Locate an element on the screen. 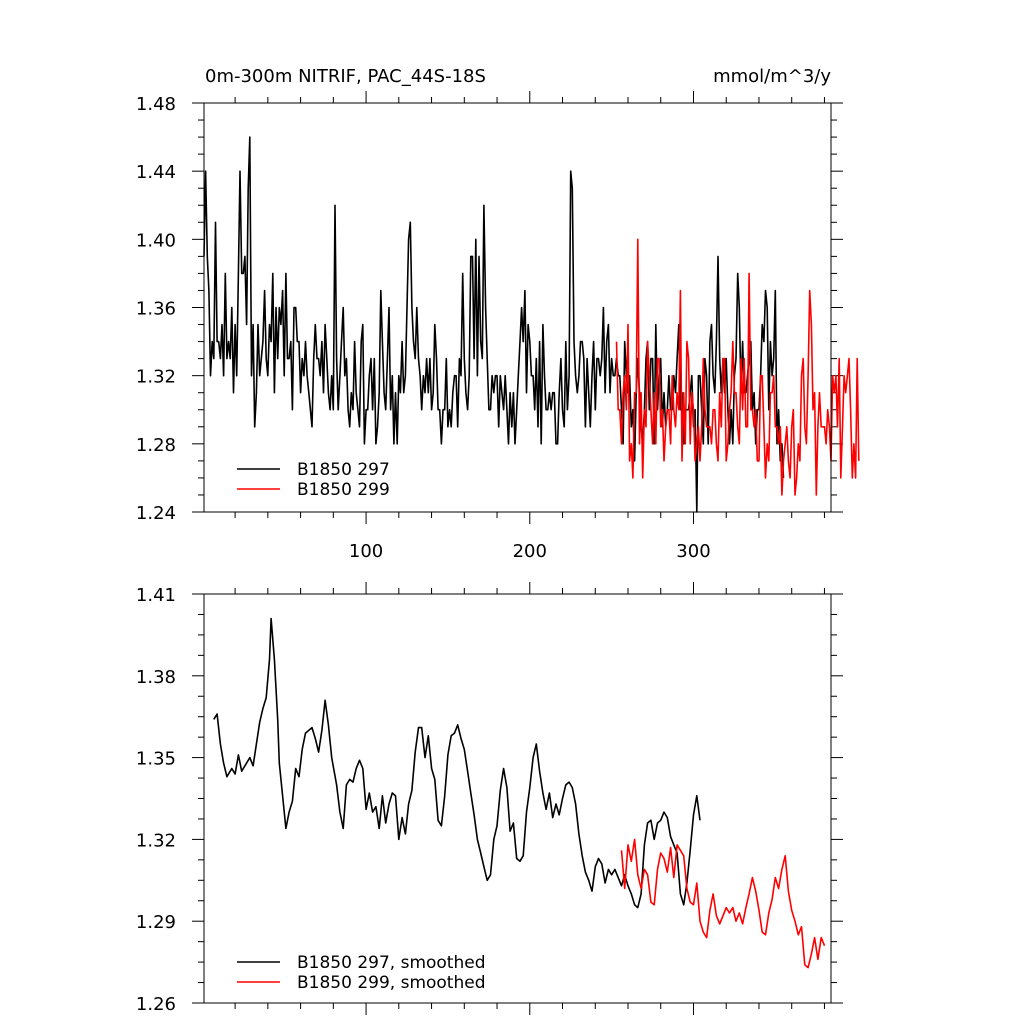 This screenshot has width=1024, height=1024. y-tick-label: 1.26 is located at coordinates (156, 1004).